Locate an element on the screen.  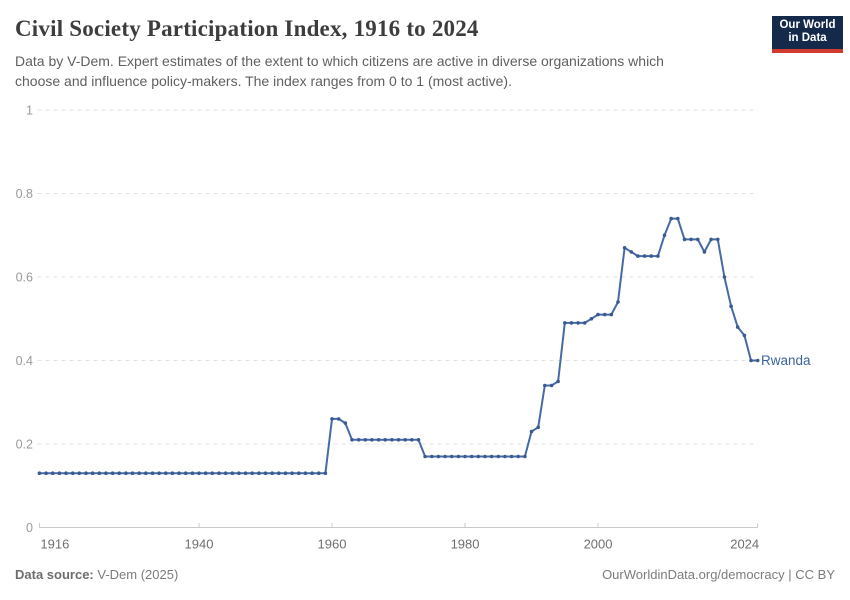
owid-logo: Our World in Data is located at coordinates (807, 34).